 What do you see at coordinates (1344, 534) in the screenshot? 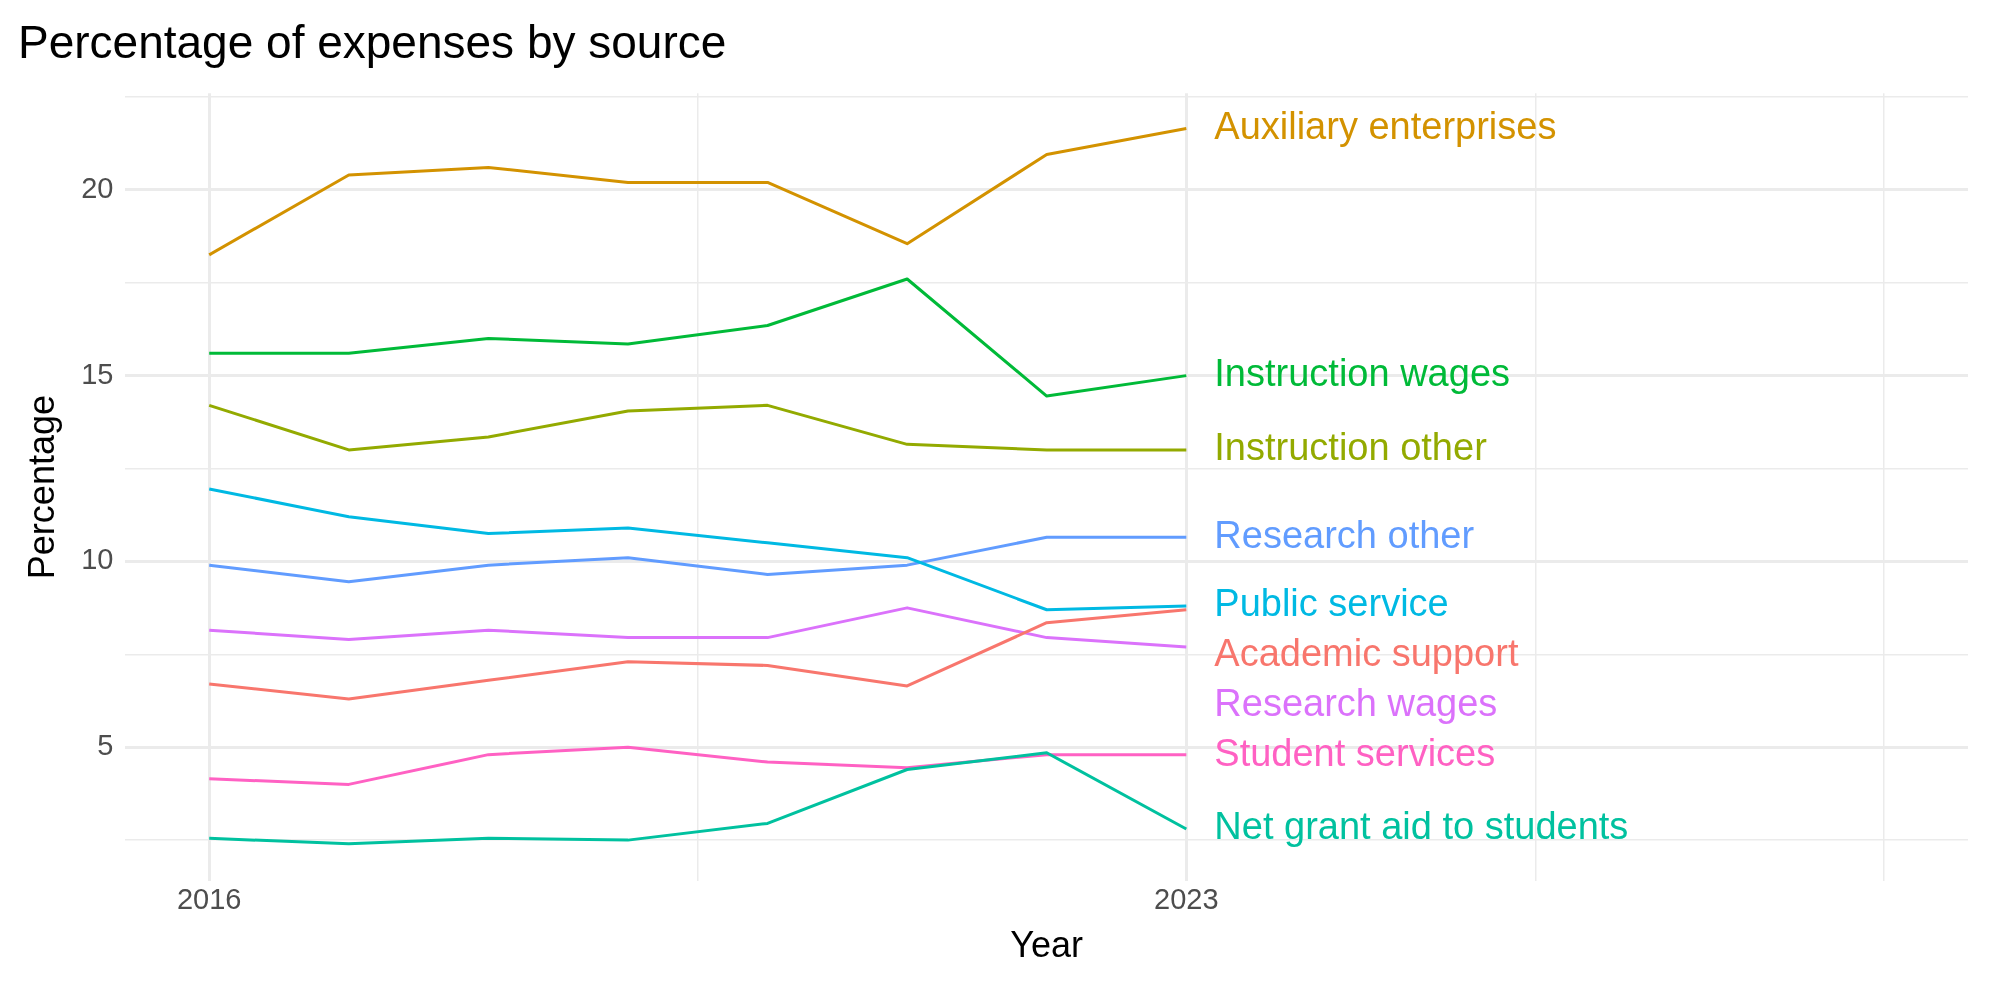
I see `series-label: Research other` at bounding box center [1344, 534].